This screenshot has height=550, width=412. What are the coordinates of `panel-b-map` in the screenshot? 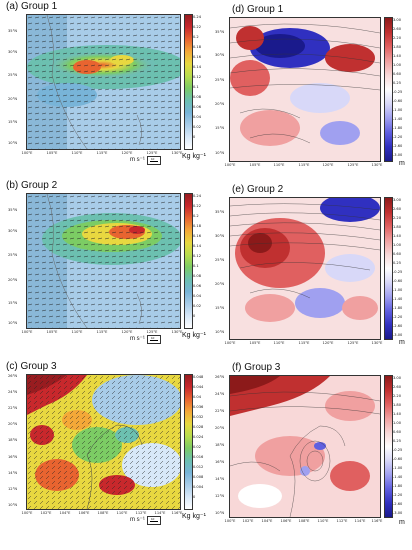 It's located at (103, 261).